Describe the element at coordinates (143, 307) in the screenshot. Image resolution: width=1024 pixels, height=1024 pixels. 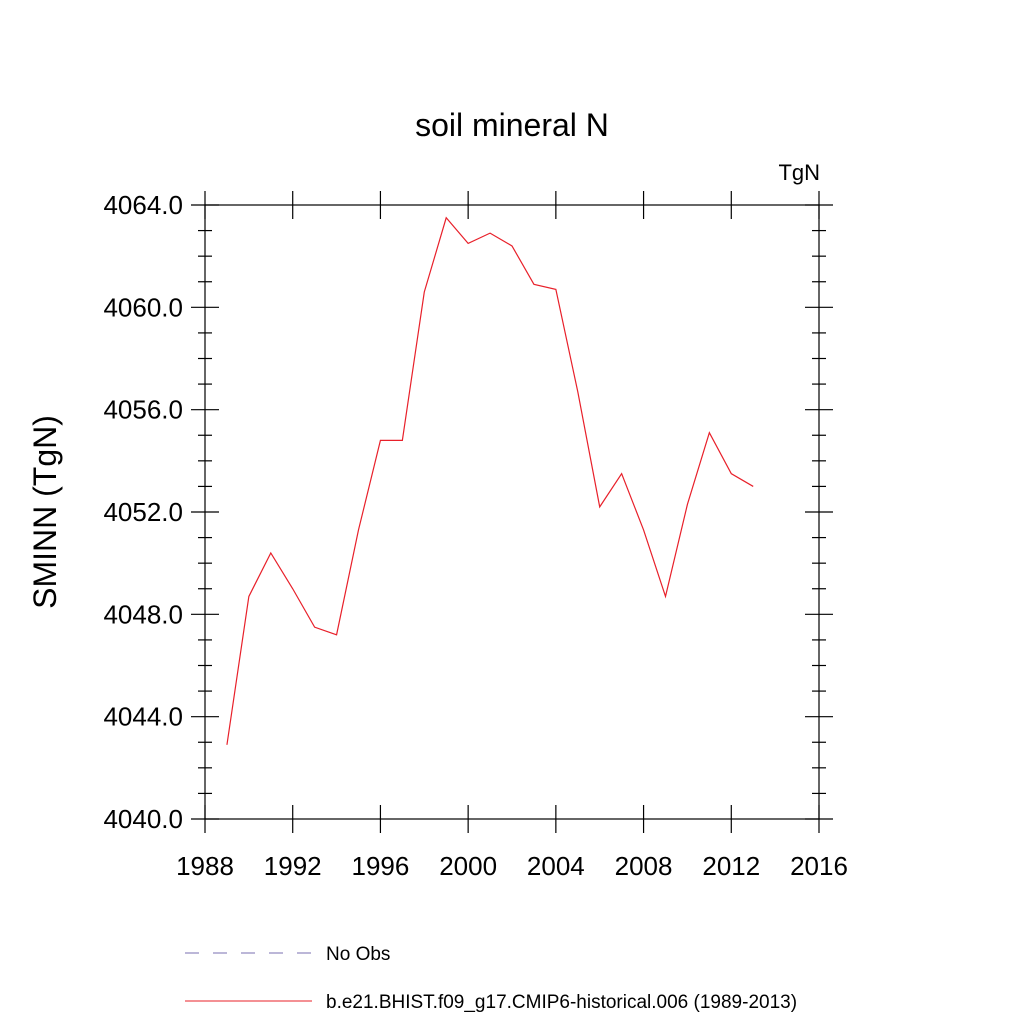
I see `y-tick-label: 4060.0` at that location.